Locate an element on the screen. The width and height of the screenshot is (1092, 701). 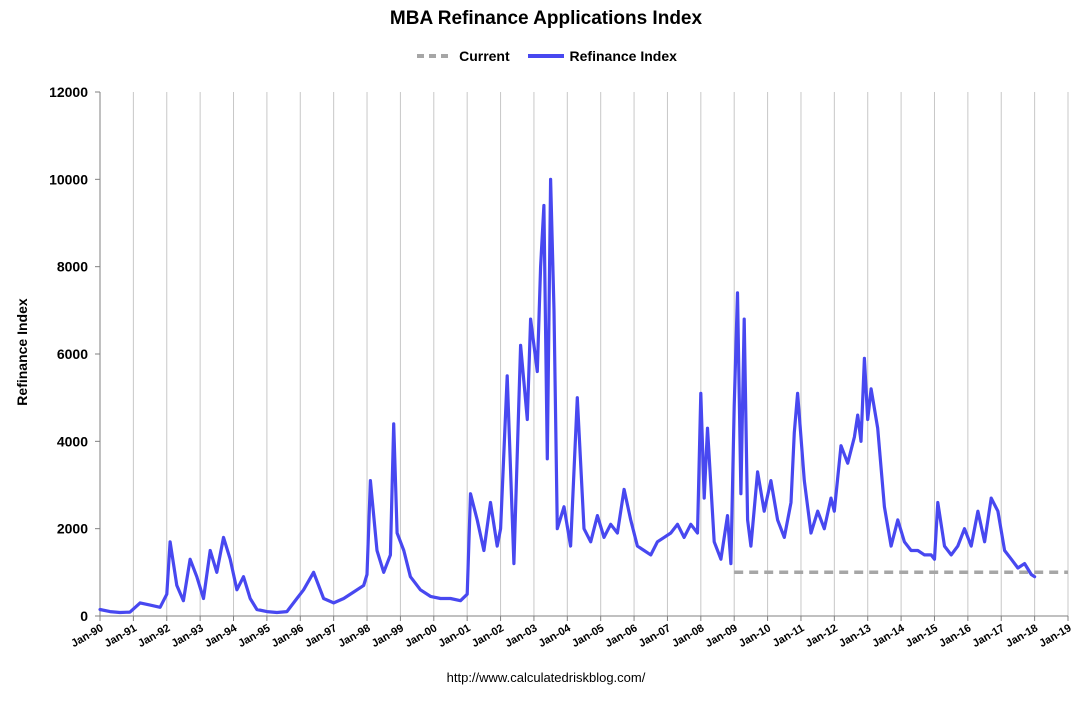
chart-title: MBA Refinance Applications Index is located at coordinates (546, 18).